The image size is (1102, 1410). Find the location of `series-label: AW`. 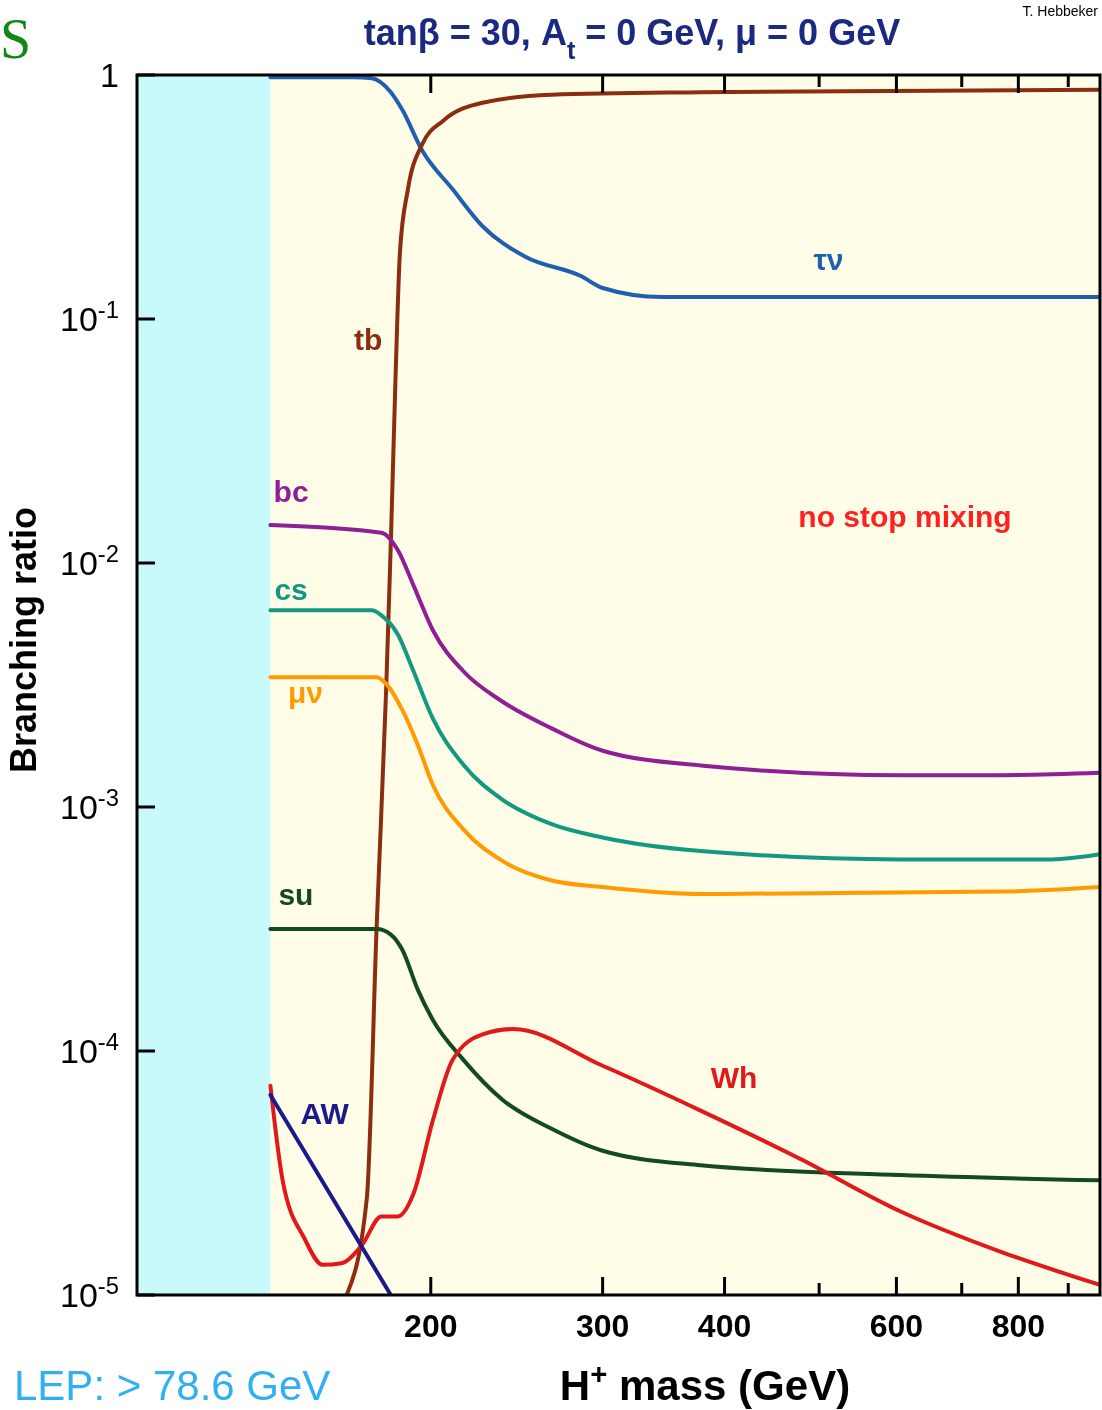

series-label: AW is located at coordinates (325, 1114).